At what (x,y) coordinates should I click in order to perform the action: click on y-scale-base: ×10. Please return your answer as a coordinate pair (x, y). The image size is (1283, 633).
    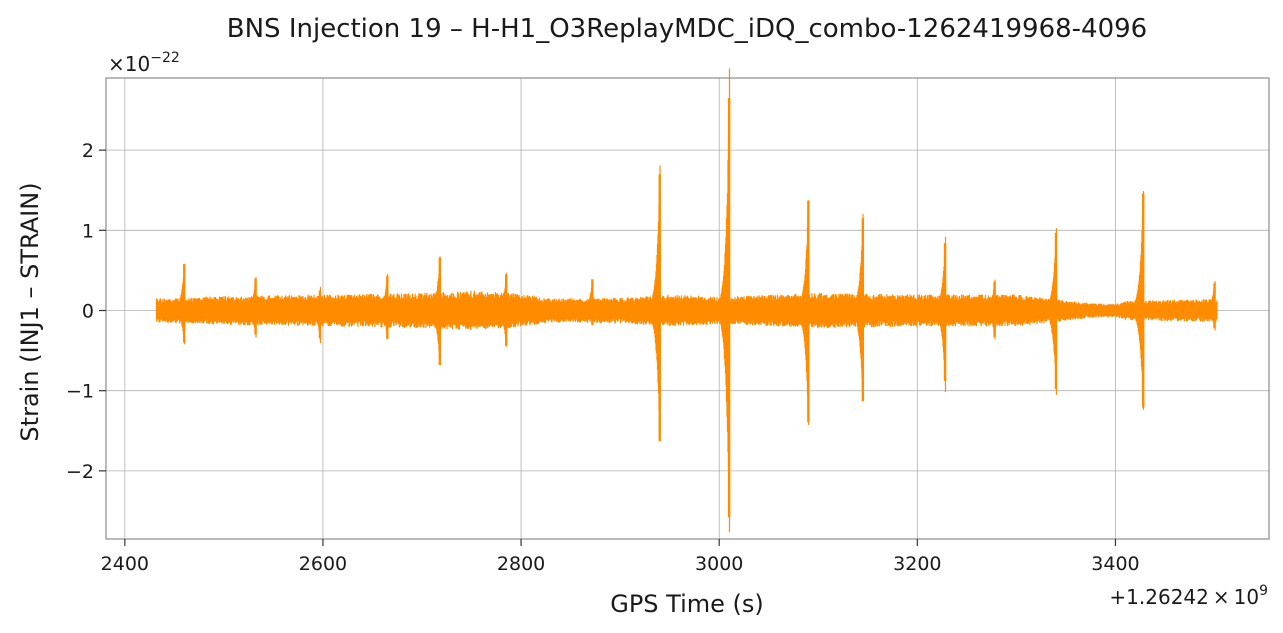
    Looking at the image, I should click on (129, 64).